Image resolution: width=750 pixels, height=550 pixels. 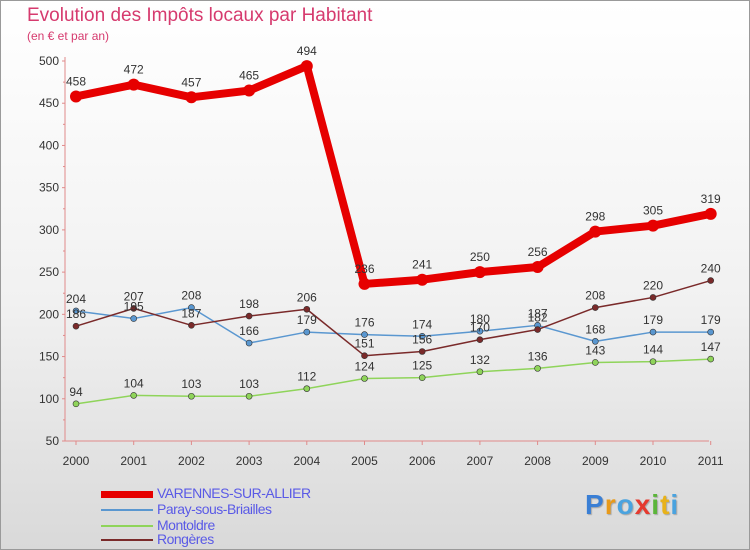 What do you see at coordinates (711, 347) in the screenshot?
I see `data-label: 147` at bounding box center [711, 347].